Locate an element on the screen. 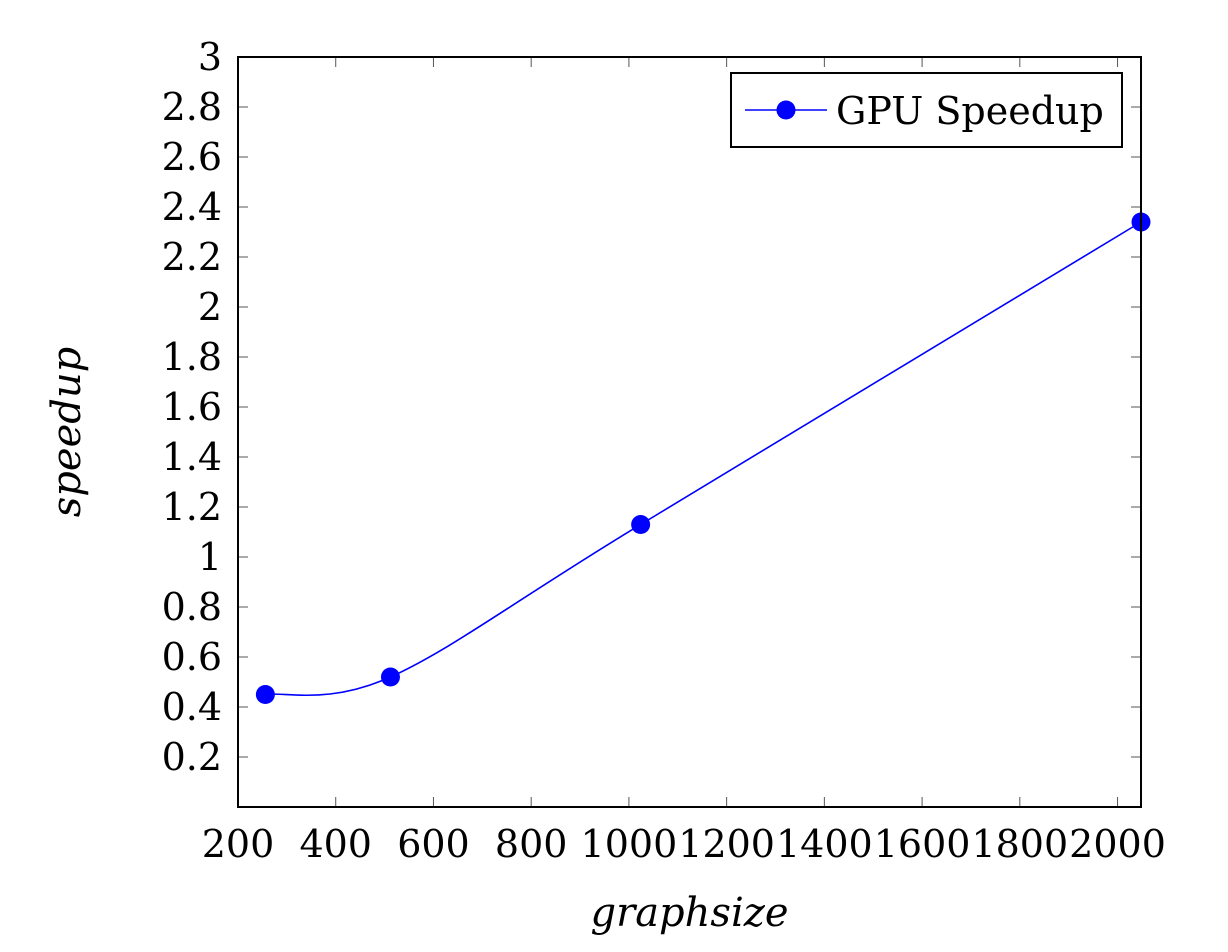 Image resolution: width=1228 pixels, height=952 pixels. y-tick-label: 3 is located at coordinates (210, 57).